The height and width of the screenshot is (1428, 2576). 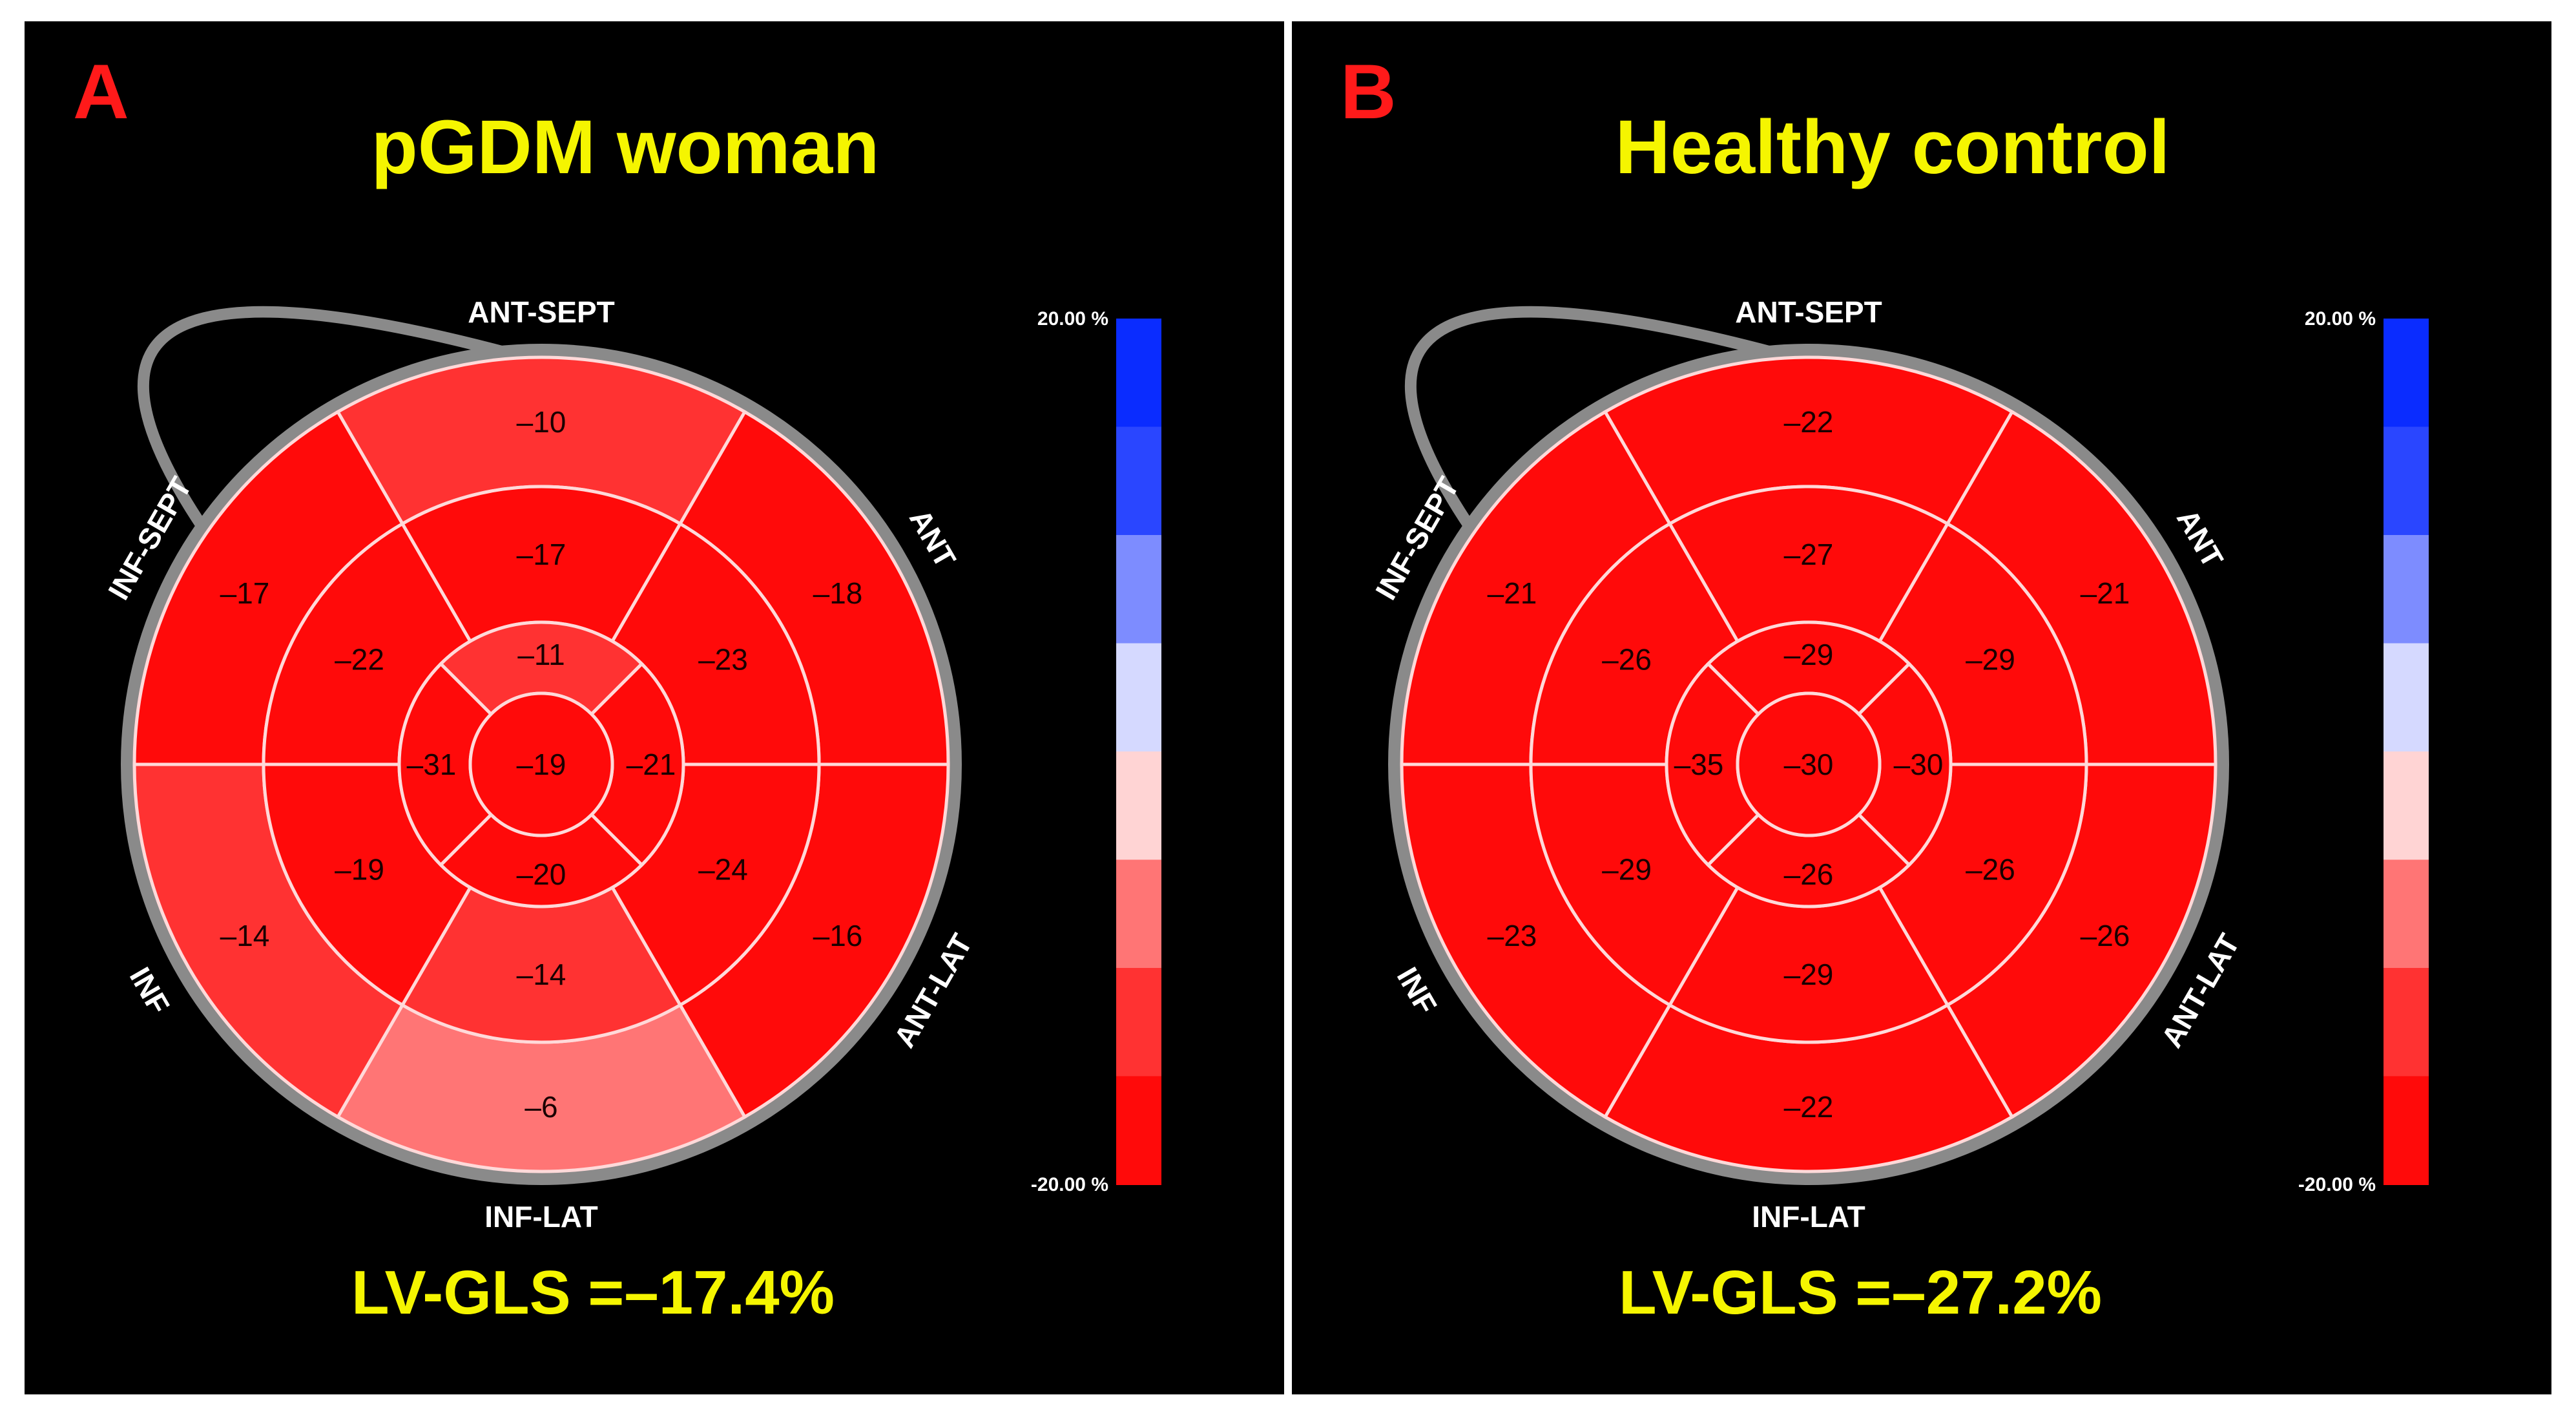 What do you see at coordinates (359, 660) in the screenshot?
I see `mid-value: –22` at bounding box center [359, 660].